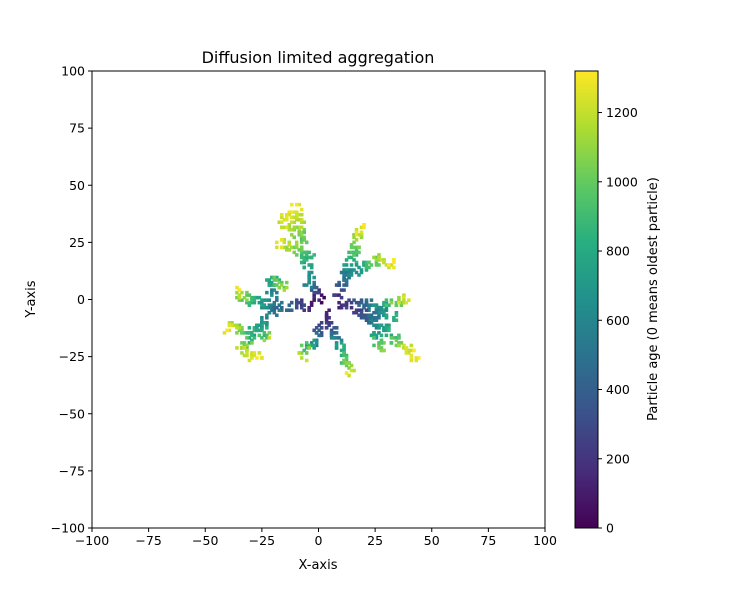 The height and width of the screenshot is (593, 732). What do you see at coordinates (618, 320) in the screenshot?
I see `colorbar-tick-label: 600` at bounding box center [618, 320].